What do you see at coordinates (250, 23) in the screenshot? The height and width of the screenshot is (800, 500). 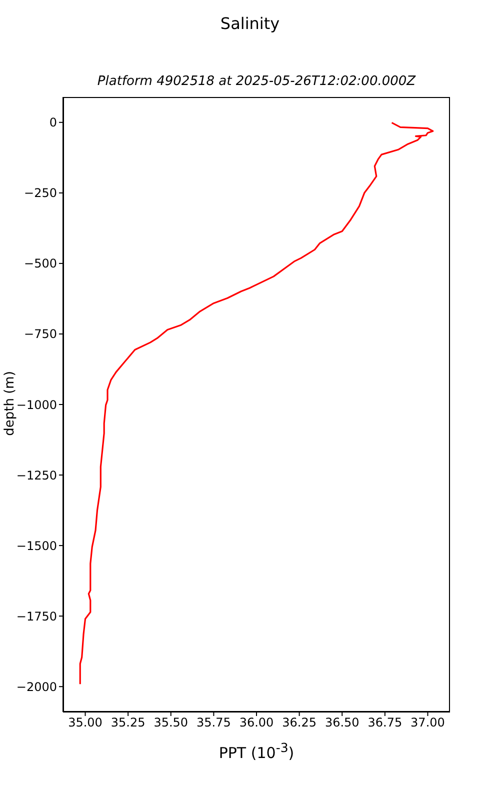 I see `chart-title: Salinity` at bounding box center [250, 23].